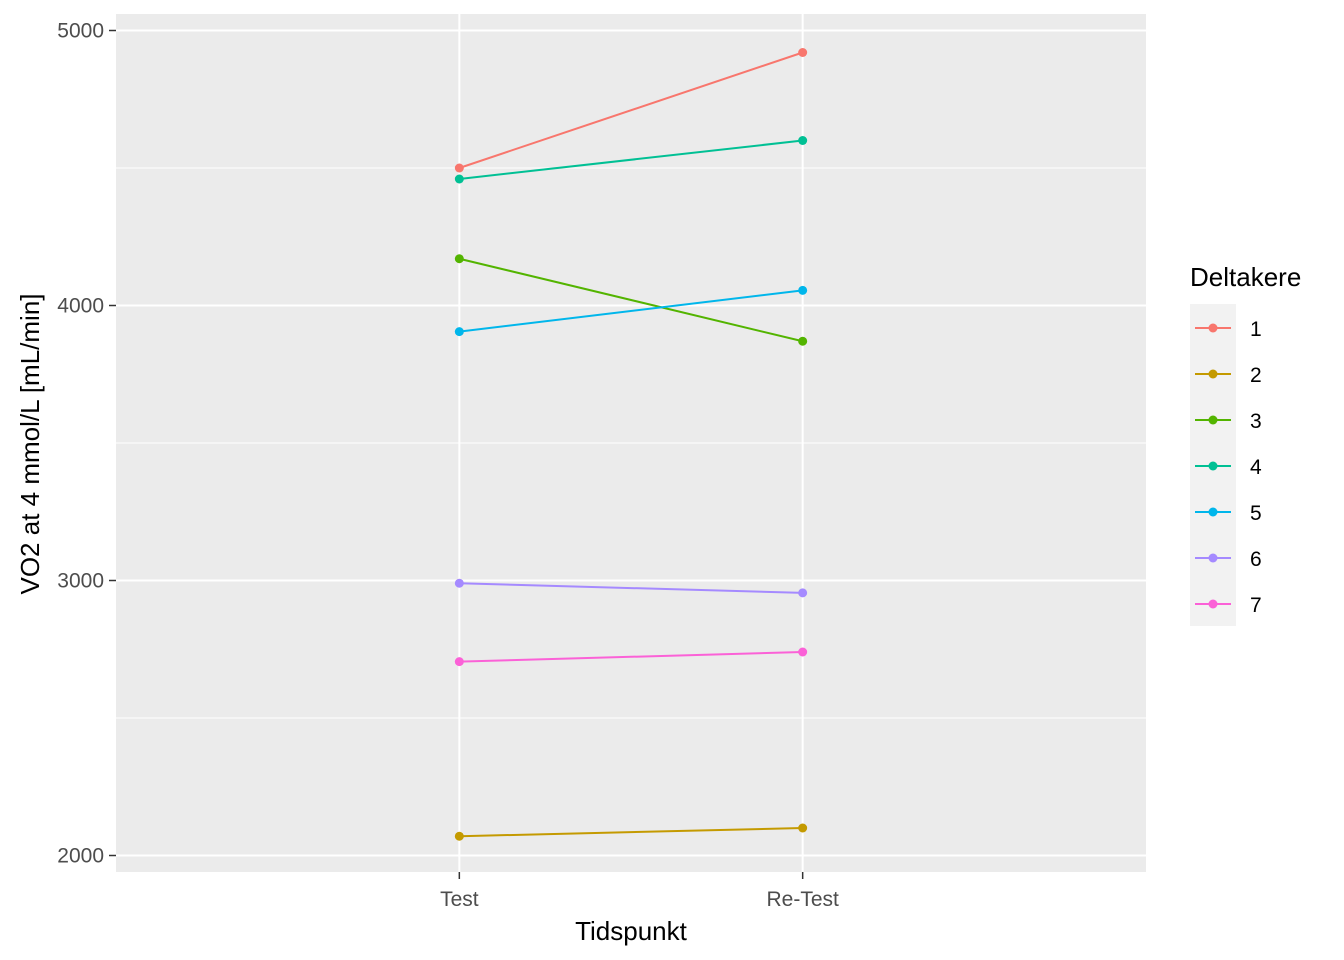 The height and width of the screenshot is (960, 1344). What do you see at coordinates (1256, 375) in the screenshot?
I see `legend-label: 2` at bounding box center [1256, 375].